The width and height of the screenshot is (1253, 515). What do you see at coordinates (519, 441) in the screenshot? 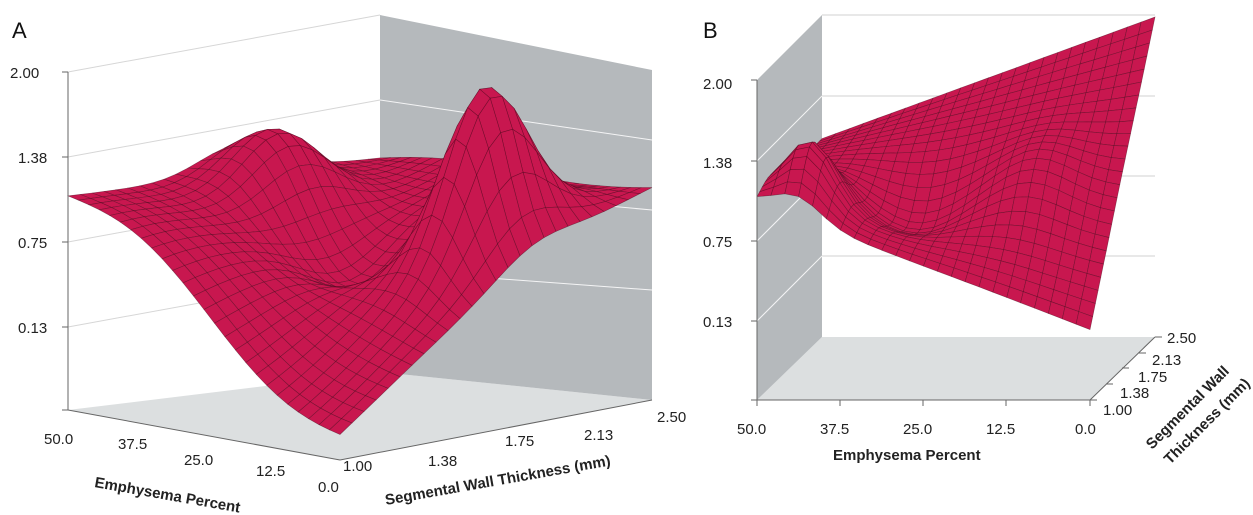
I see `panel-a-y-tick-label: 1.75` at bounding box center [519, 441].